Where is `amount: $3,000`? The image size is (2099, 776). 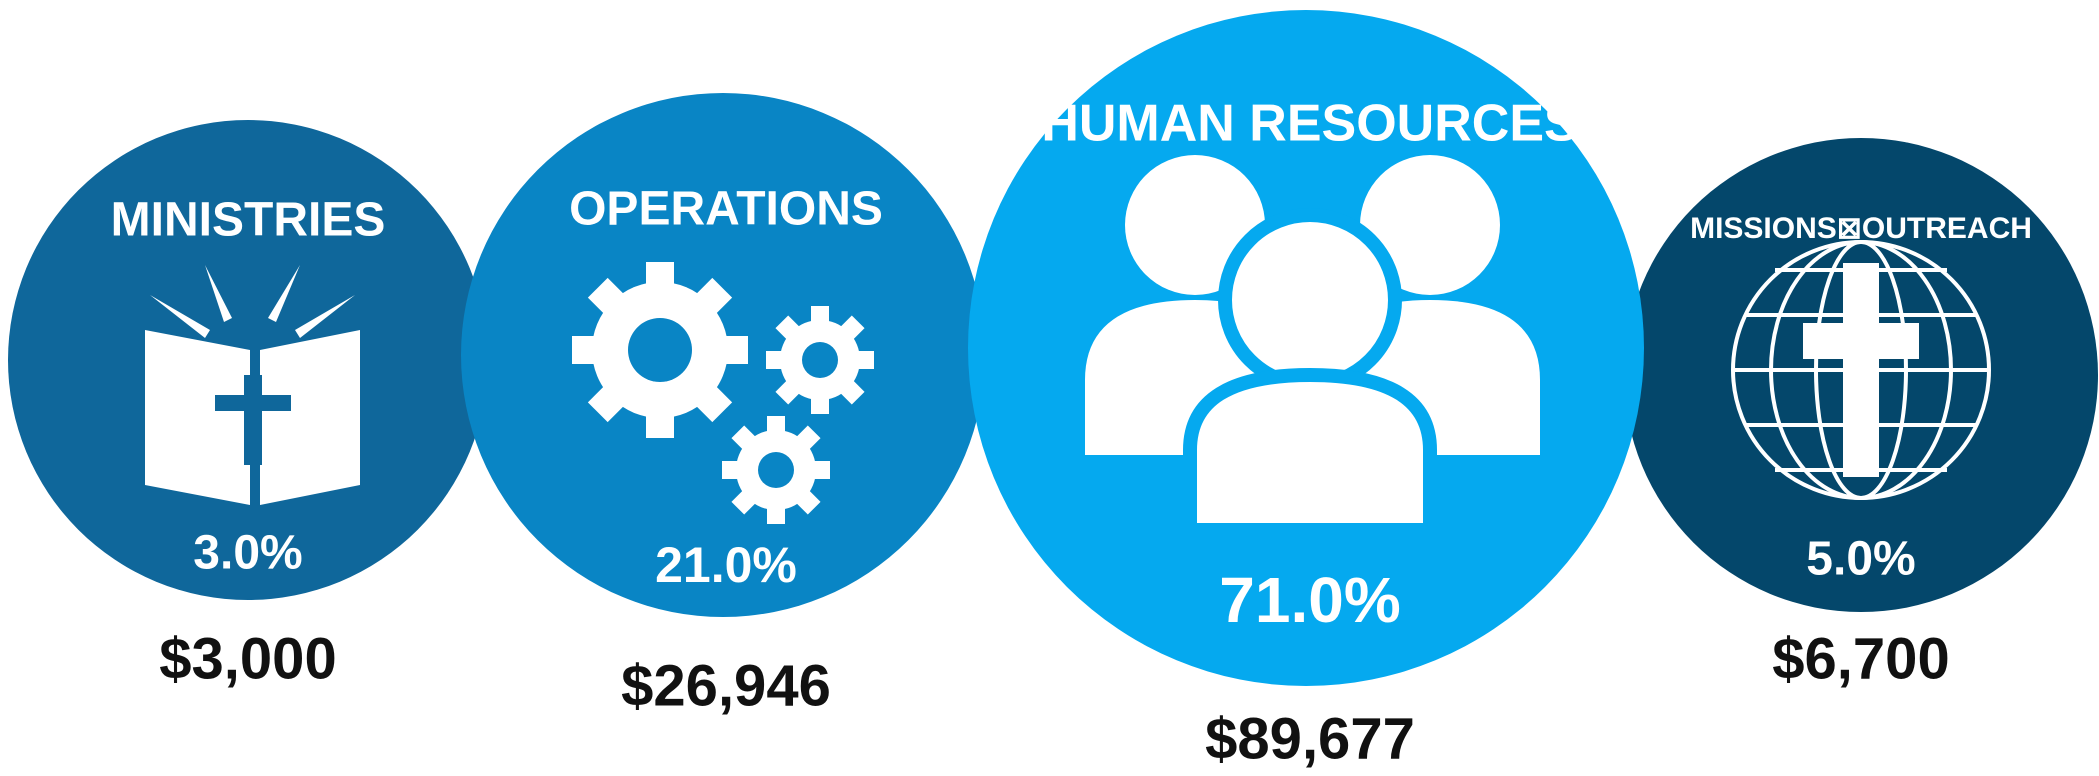 amount: $3,000 is located at coordinates (247, 658).